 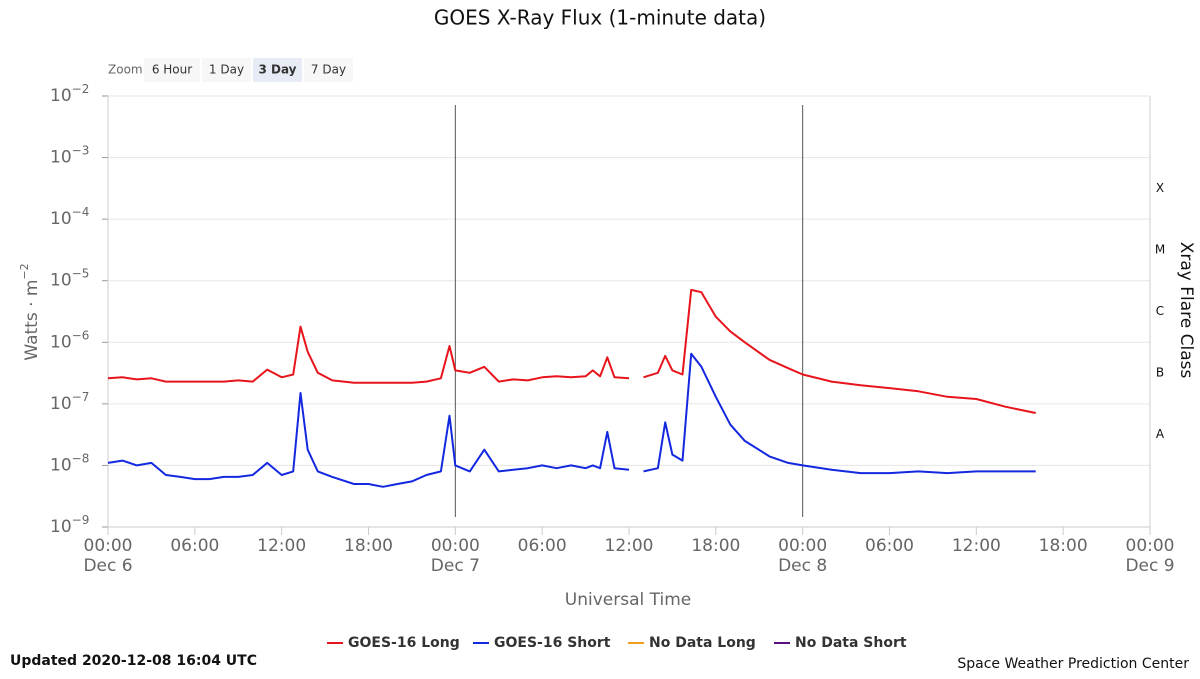 I want to click on y-tick-label: 10⁻³, so click(x=69, y=155).